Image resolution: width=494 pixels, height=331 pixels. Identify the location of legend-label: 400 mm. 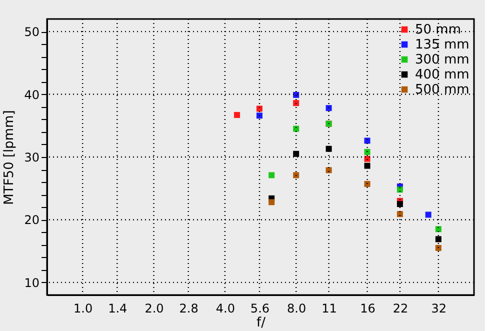
(442, 75).